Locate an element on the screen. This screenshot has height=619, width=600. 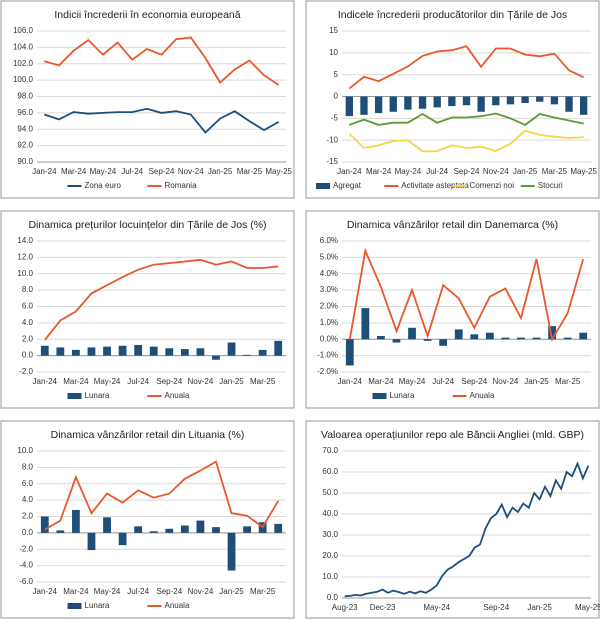
y-tick-label: 2.0% is located at coordinates (329, 306).